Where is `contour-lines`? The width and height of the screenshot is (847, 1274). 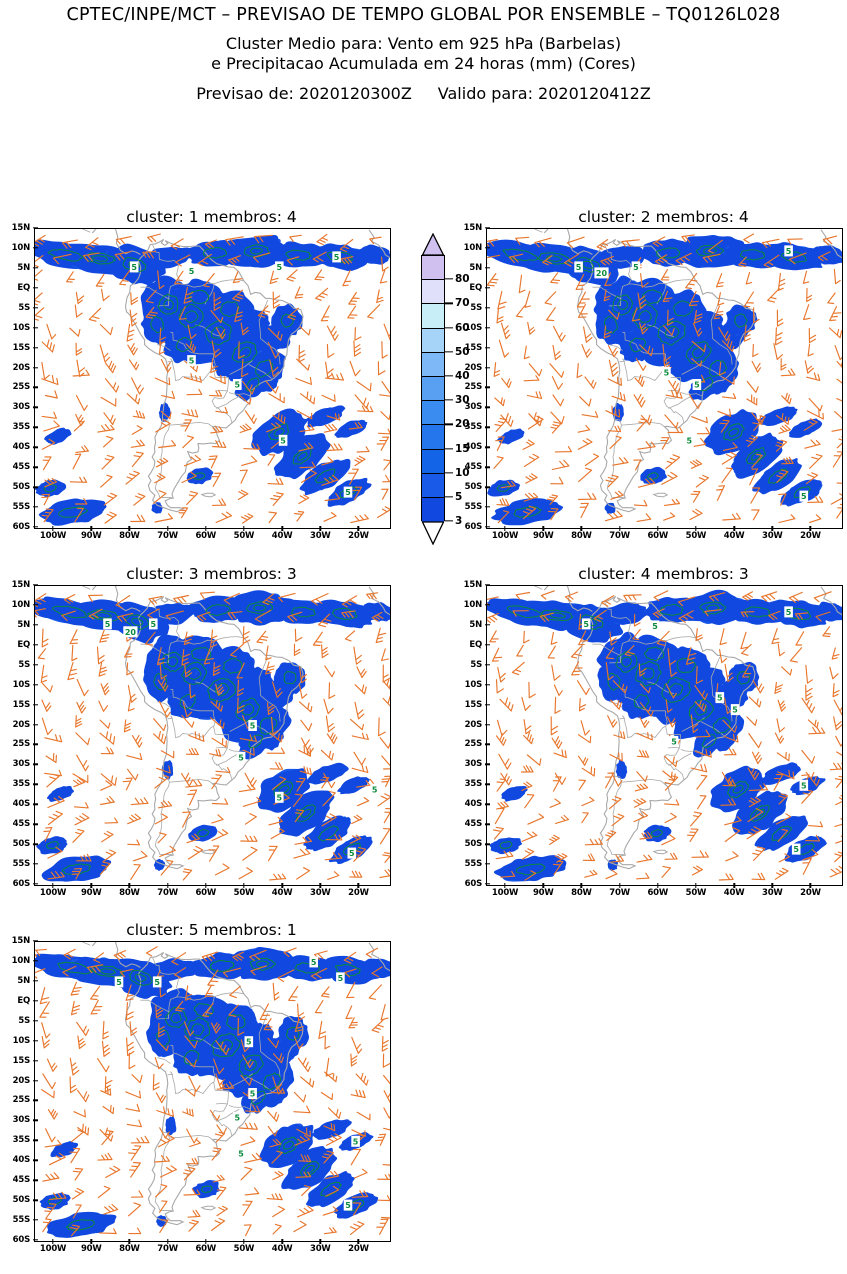
contour-lines is located at coordinates (204, 738).